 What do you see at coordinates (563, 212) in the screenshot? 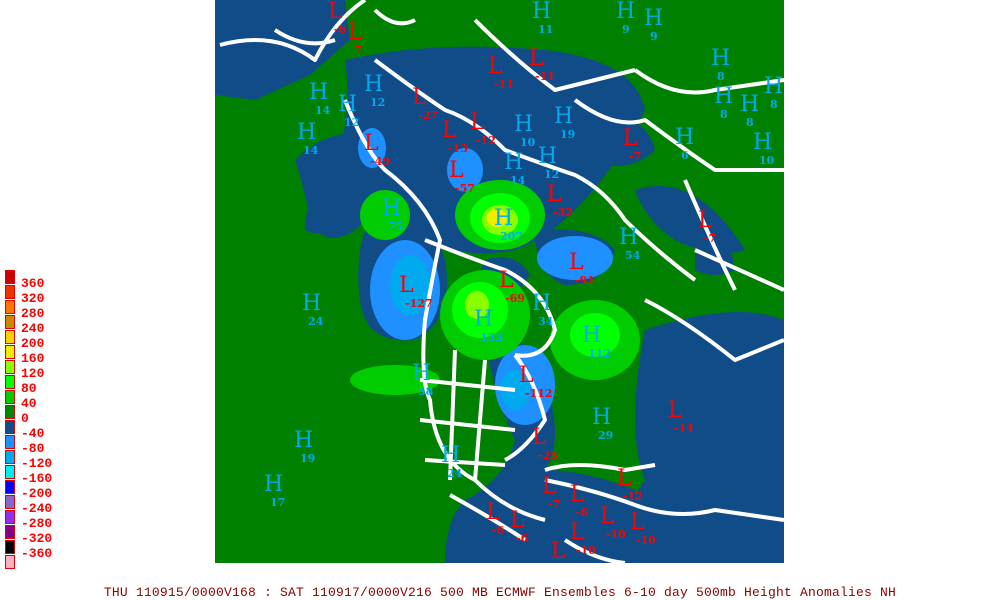
I see `anomaly-value: -32` at bounding box center [563, 212].